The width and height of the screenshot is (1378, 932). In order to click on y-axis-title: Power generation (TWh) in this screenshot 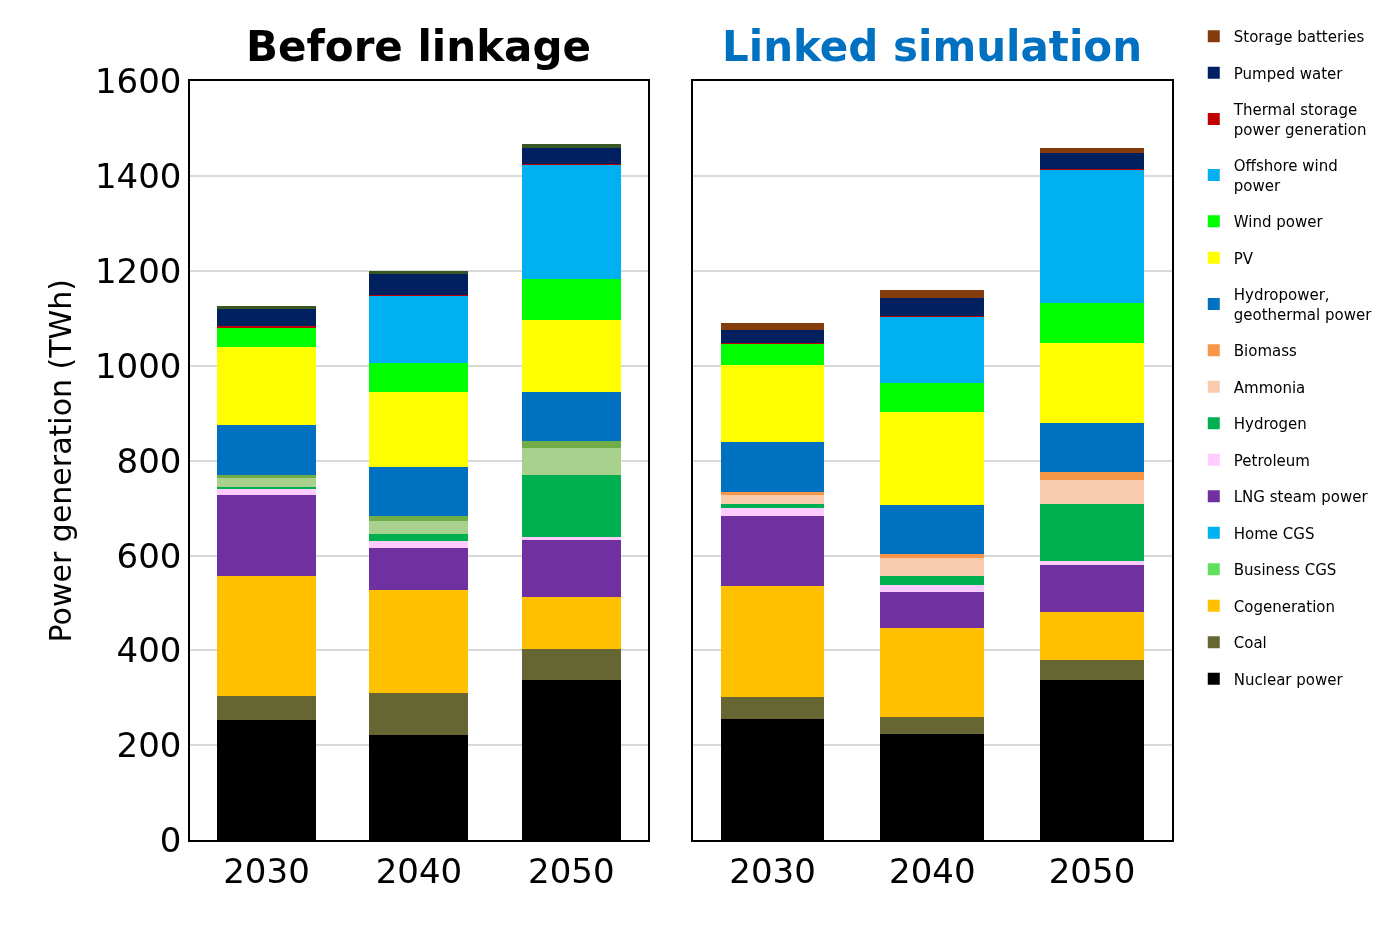, I will do `click(61, 461)`.